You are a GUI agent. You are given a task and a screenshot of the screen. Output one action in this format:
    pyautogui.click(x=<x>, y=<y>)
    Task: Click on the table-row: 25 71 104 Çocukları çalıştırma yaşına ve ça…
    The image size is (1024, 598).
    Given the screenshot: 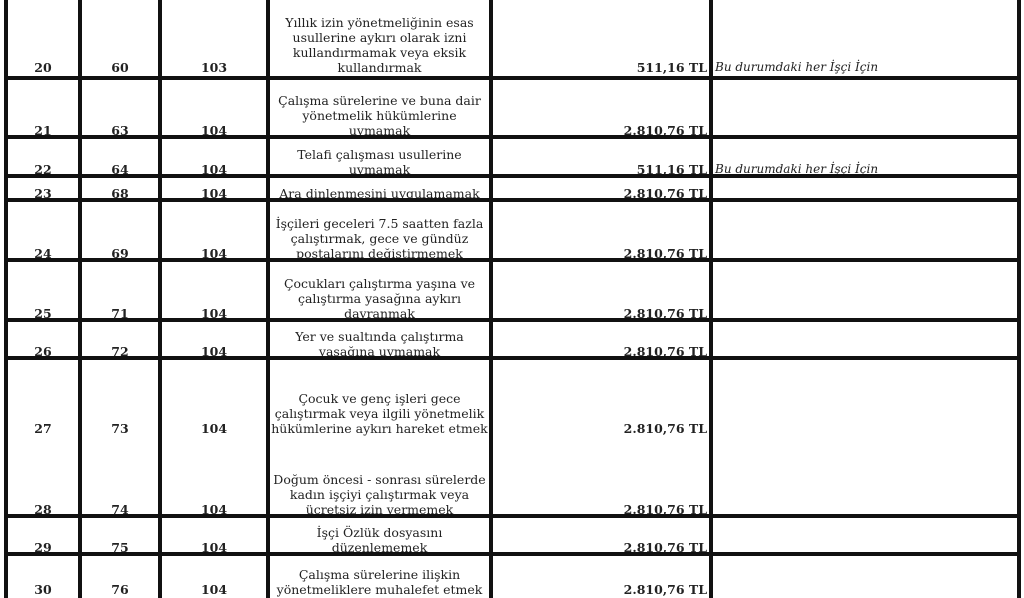 What is the action you would take?
    pyautogui.click(x=512, y=290)
    